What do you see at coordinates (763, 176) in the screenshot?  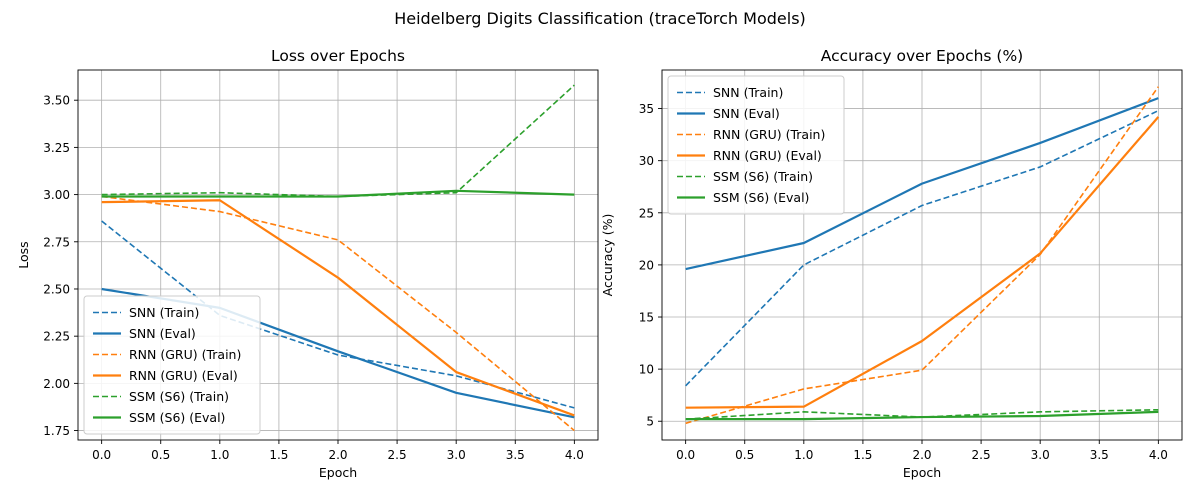 I see `accuracy-legend-label: SSM (S6) (Train)` at bounding box center [763, 176].